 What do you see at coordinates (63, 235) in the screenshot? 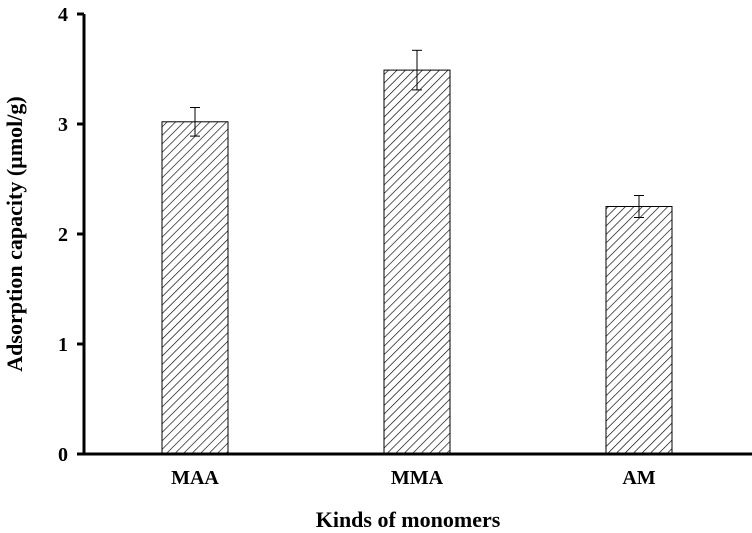
I see `y-tick-label: 2` at bounding box center [63, 235].